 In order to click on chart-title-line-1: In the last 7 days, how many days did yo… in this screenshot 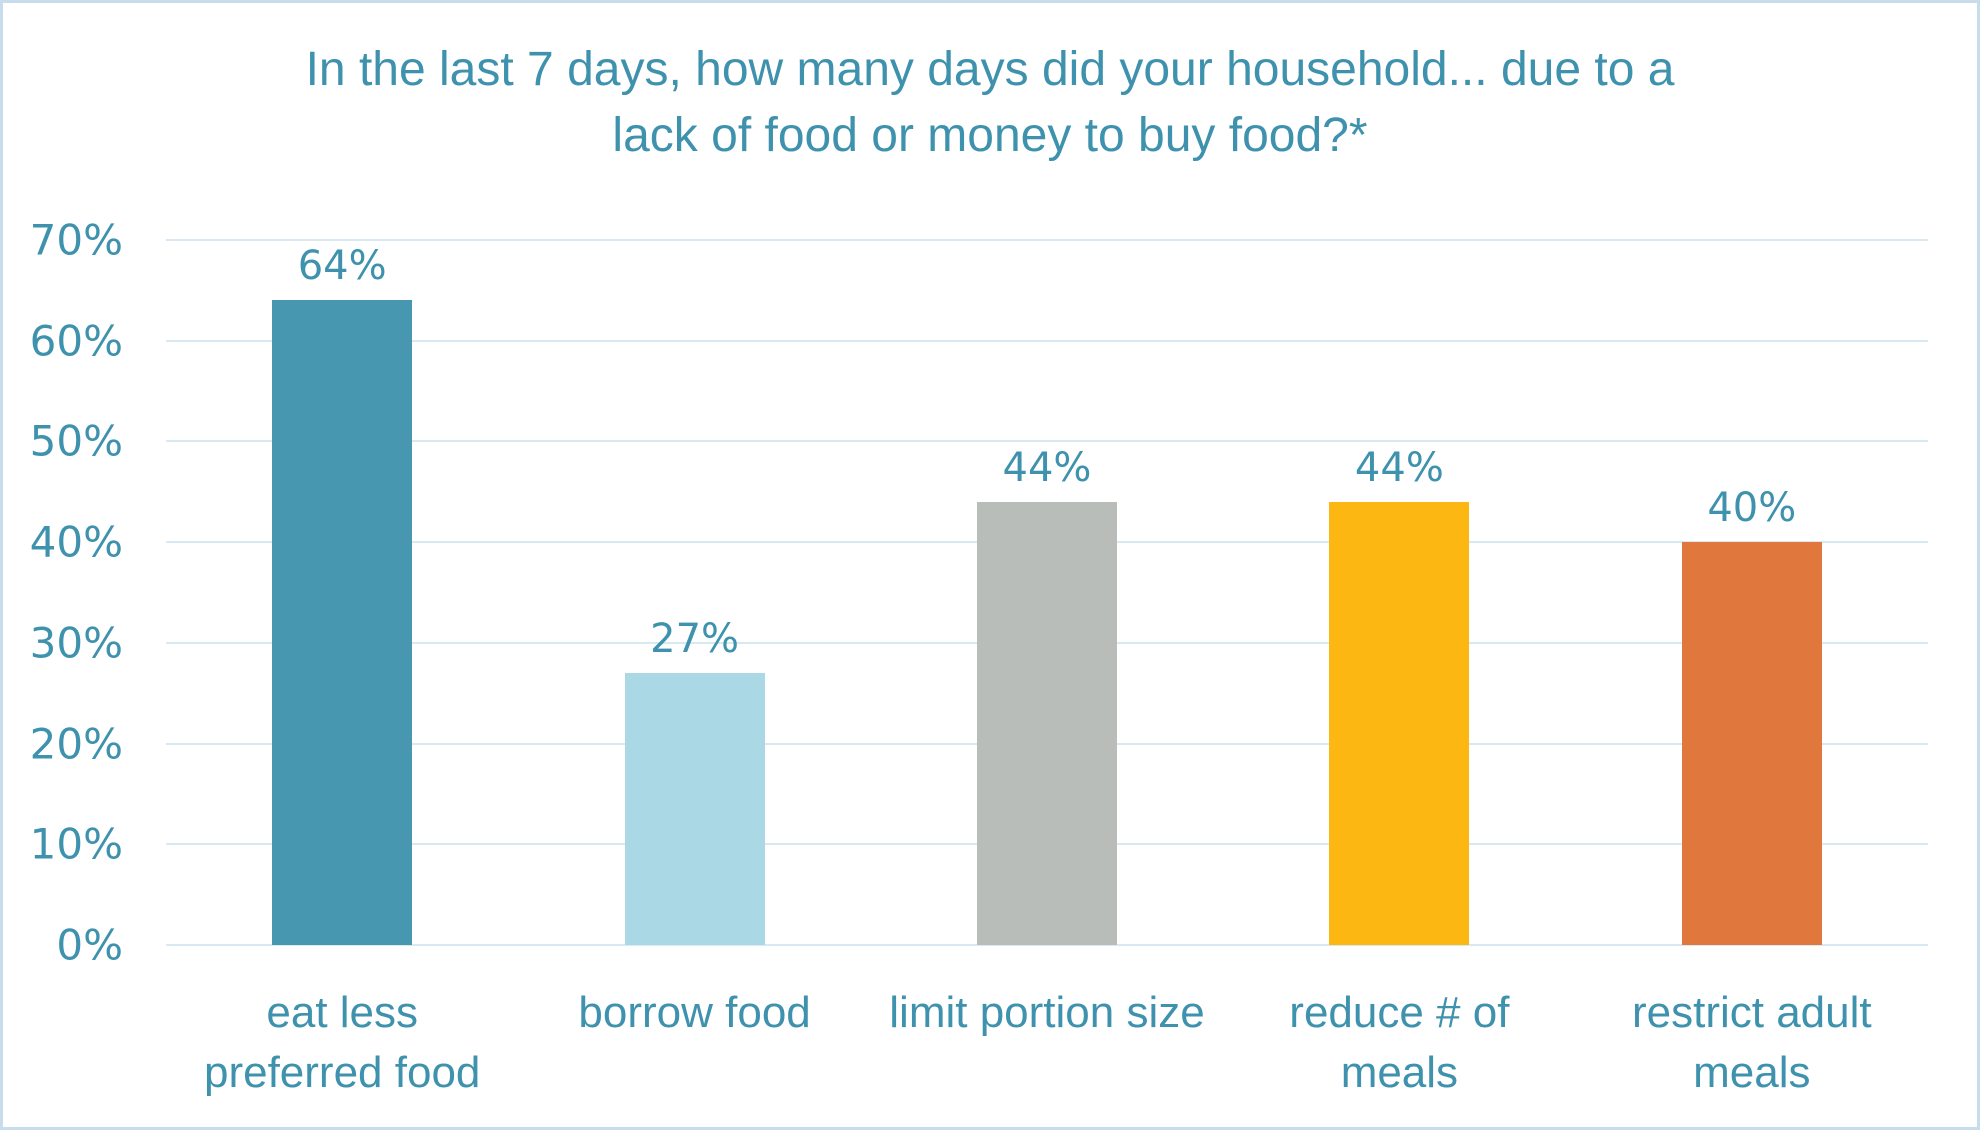, I will do `click(990, 69)`.